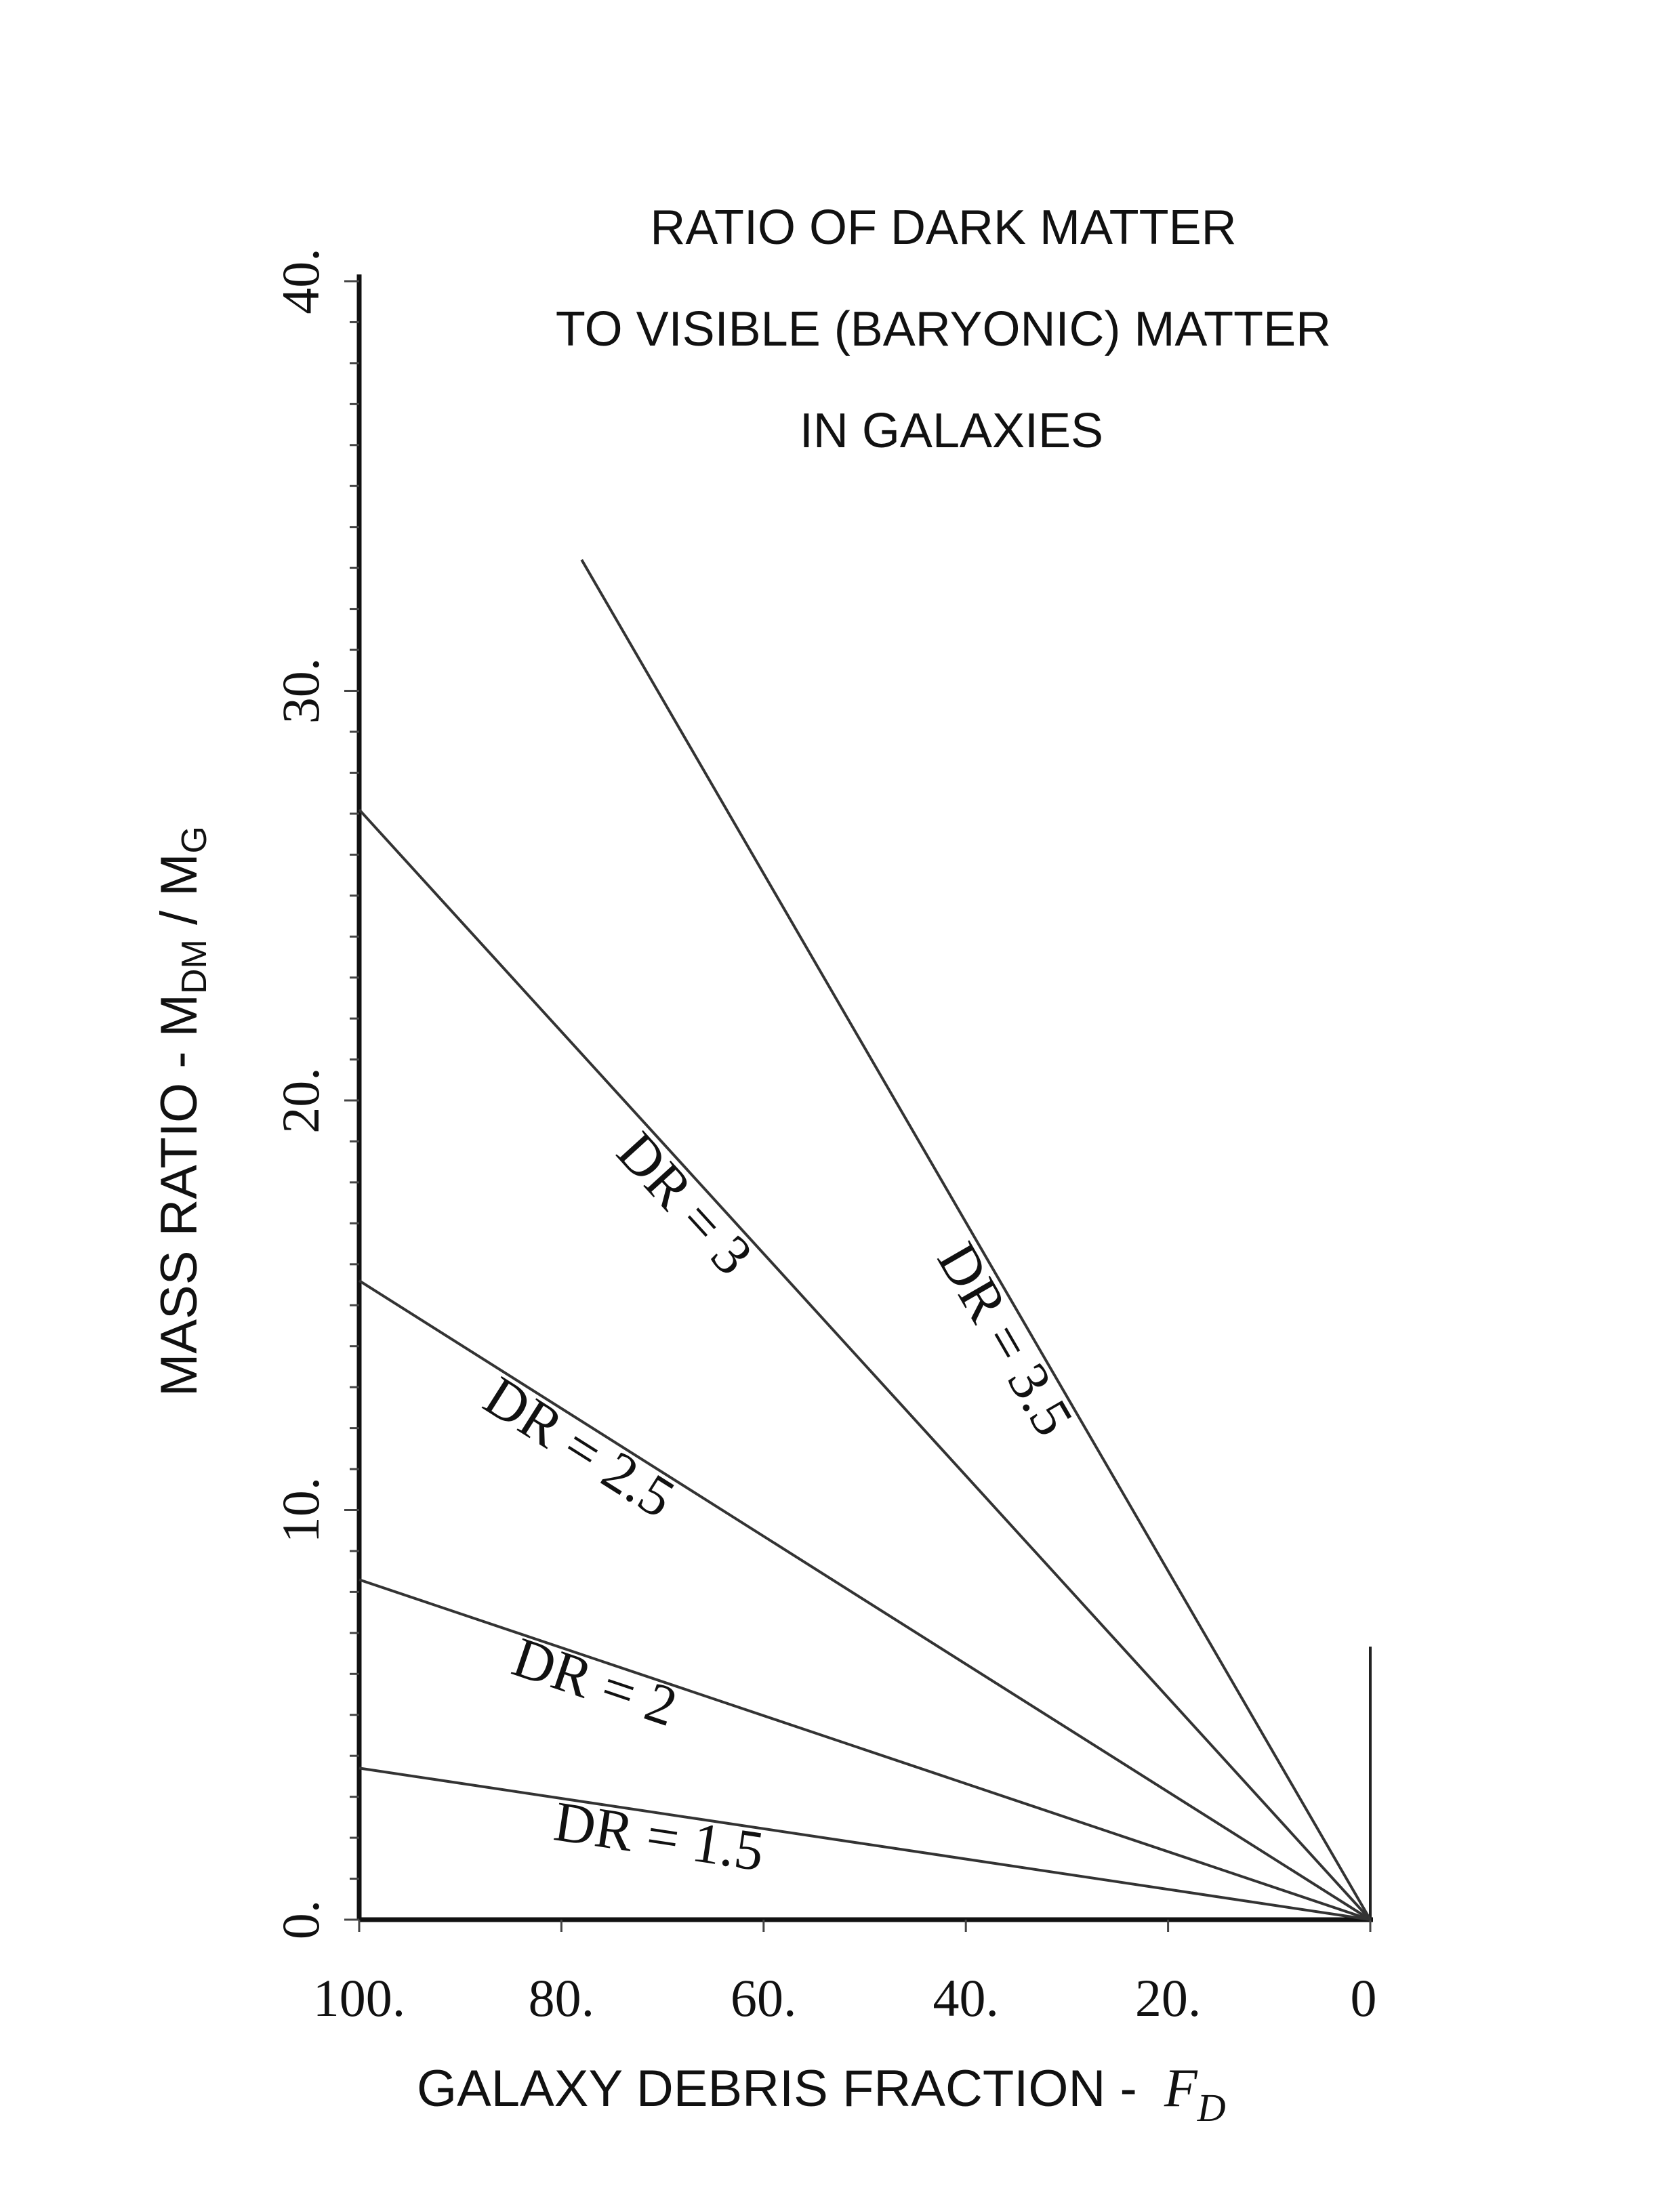  I want to click on x-tick-label: 20., so click(1168, 1997).